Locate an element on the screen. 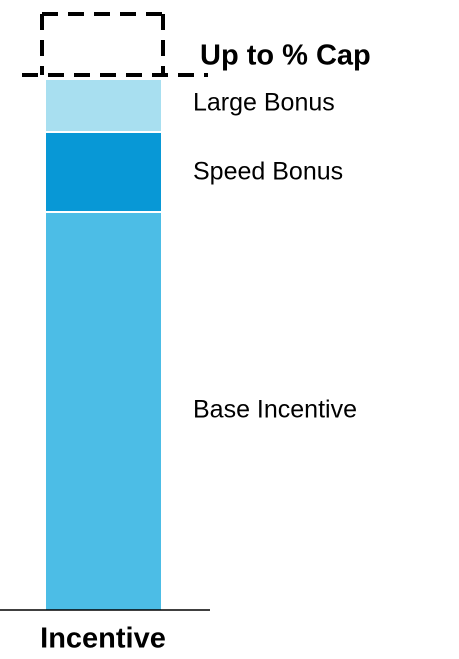 Image resolution: width=459 pixels, height=659 pixels. cap-box is located at coordinates (115, 44).